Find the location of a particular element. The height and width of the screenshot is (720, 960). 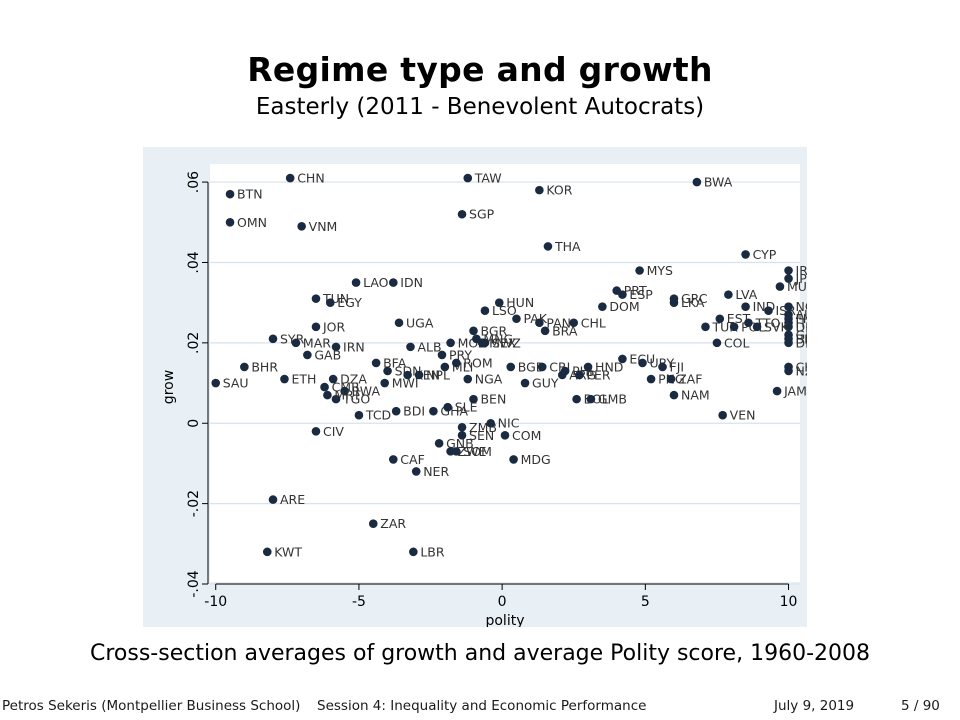

point-label: SAU is located at coordinates (236, 383).